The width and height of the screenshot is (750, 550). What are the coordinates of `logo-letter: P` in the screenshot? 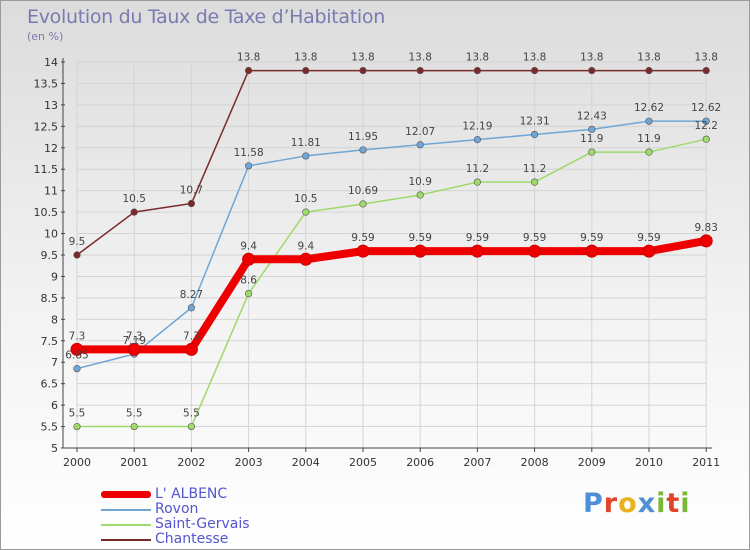 It's located at (593, 503).